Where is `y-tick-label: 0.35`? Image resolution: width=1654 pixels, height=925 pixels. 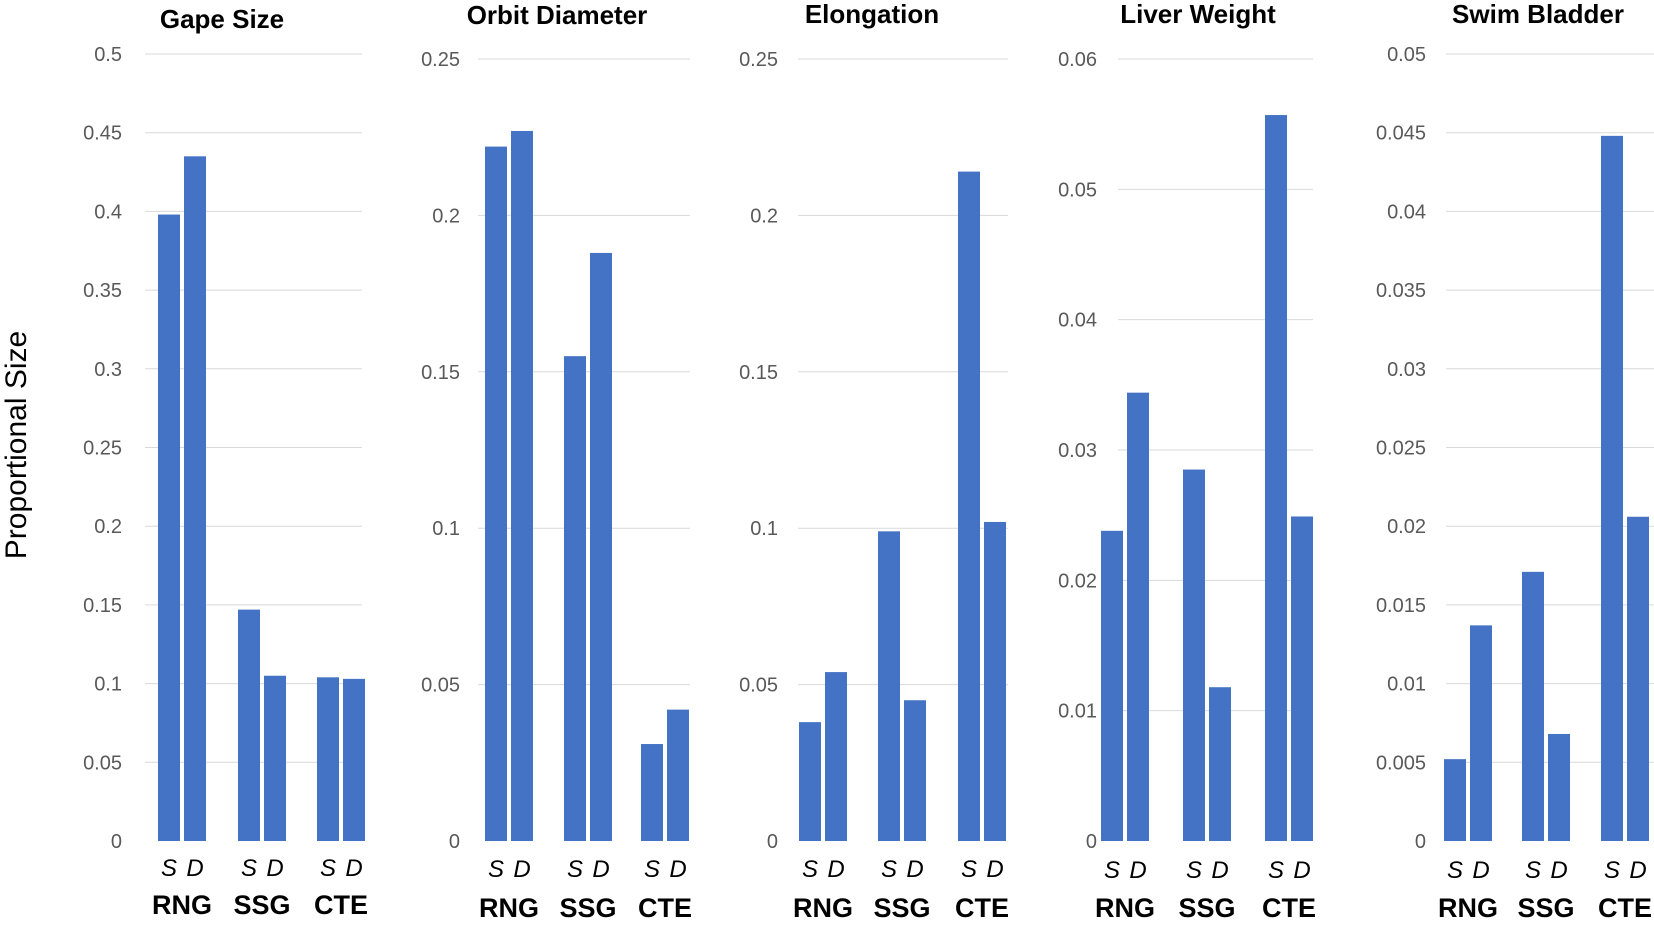 y-tick-label: 0.35 is located at coordinates (102, 291).